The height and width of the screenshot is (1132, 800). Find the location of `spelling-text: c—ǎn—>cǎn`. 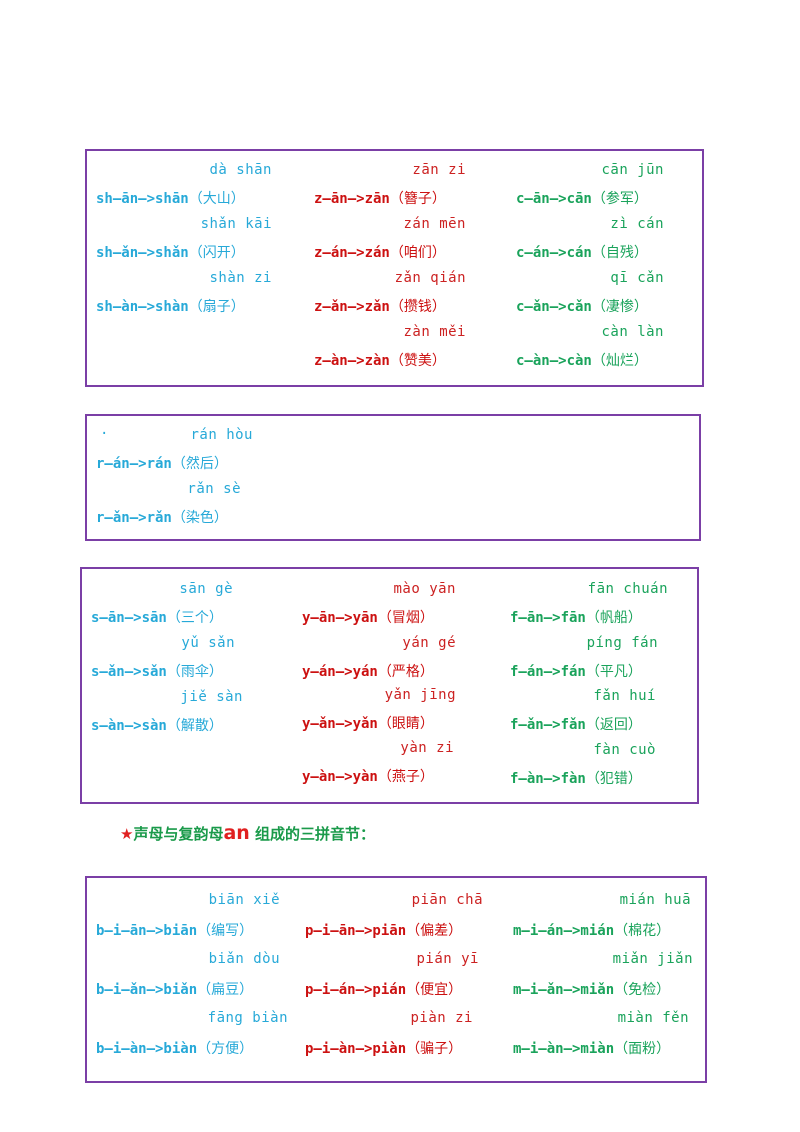

spelling-text: c—ǎn—>cǎn is located at coordinates (554, 307).